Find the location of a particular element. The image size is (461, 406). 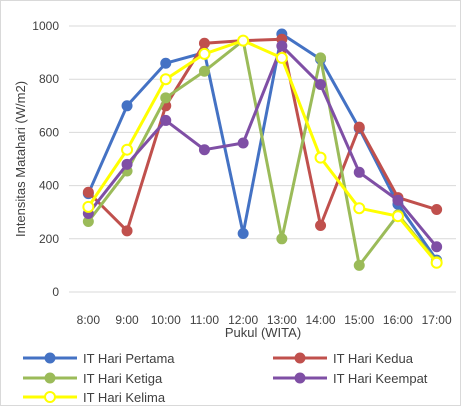

x-tick-label: 8:00 is located at coordinates (89, 320).